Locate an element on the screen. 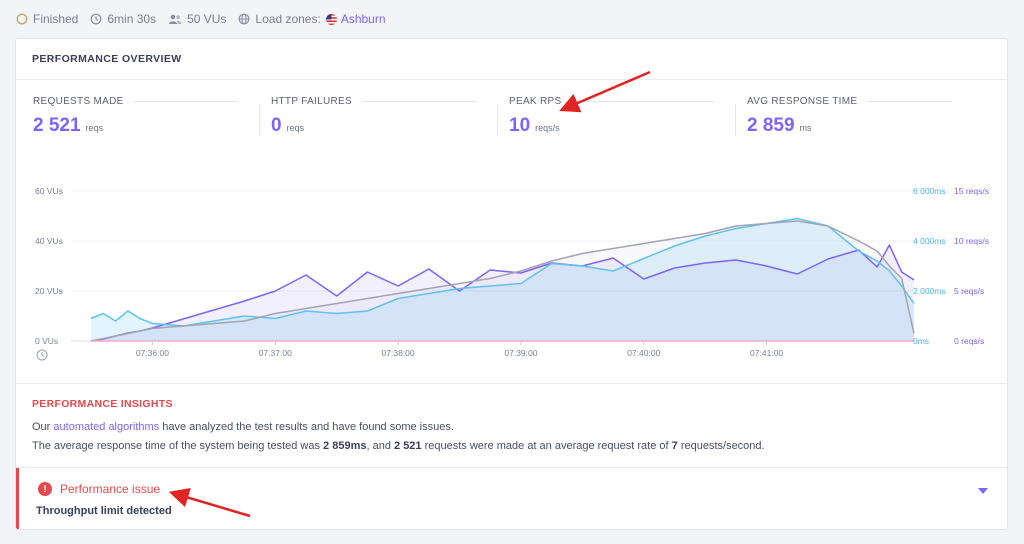 Image resolution: width=1024 pixels, height=544 pixels. metric-value: 0 is located at coordinates (276, 125).